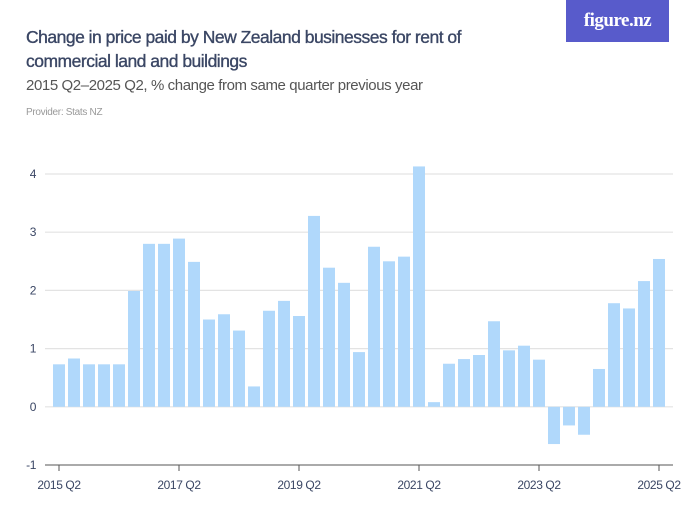  I want to click on y-tick-label: 4, so click(33, 174).